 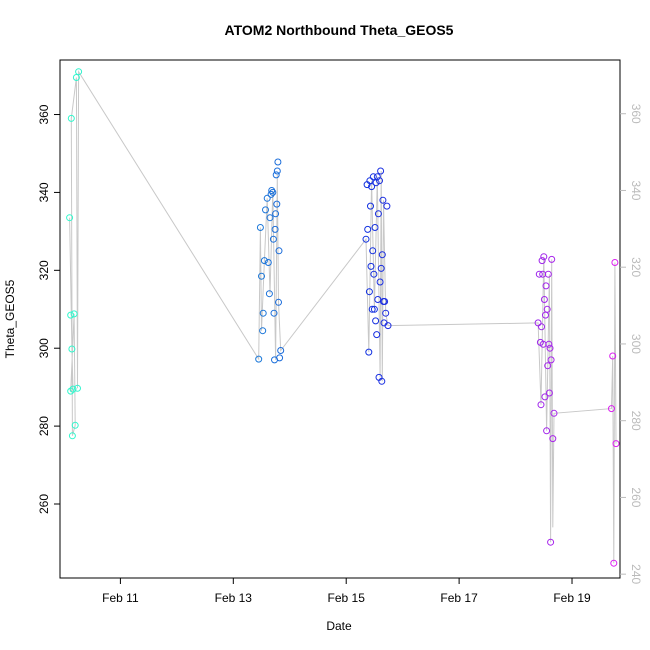 I want to click on x-tick-label: Feb 15, so click(x=347, y=598).